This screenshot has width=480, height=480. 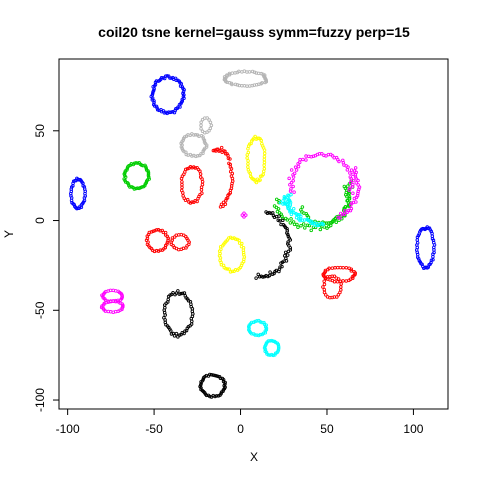 I want to click on x-axis-label: X, so click(x=254, y=457).